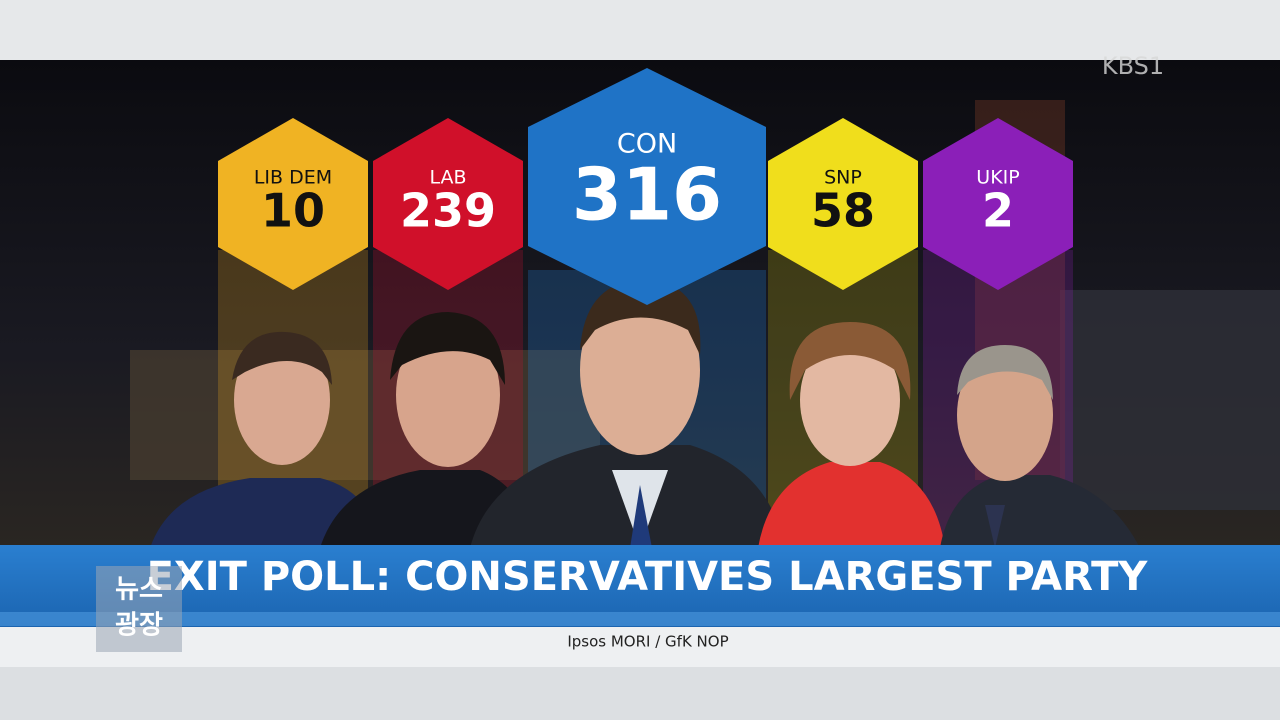 The height and width of the screenshot is (720, 1280). I want to click on party-name: UKIP, so click(997, 178).